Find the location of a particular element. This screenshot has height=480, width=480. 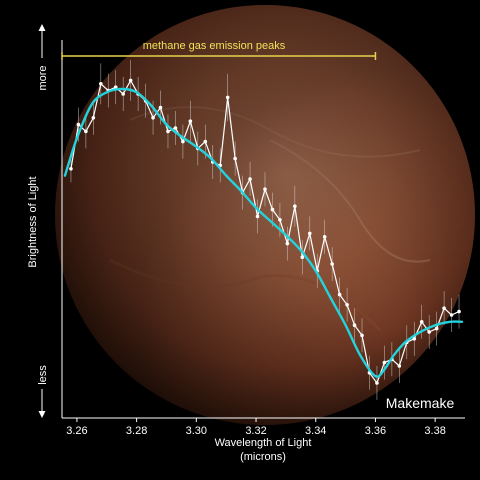

x-tick-label: 3.34 is located at coordinates (315, 431).